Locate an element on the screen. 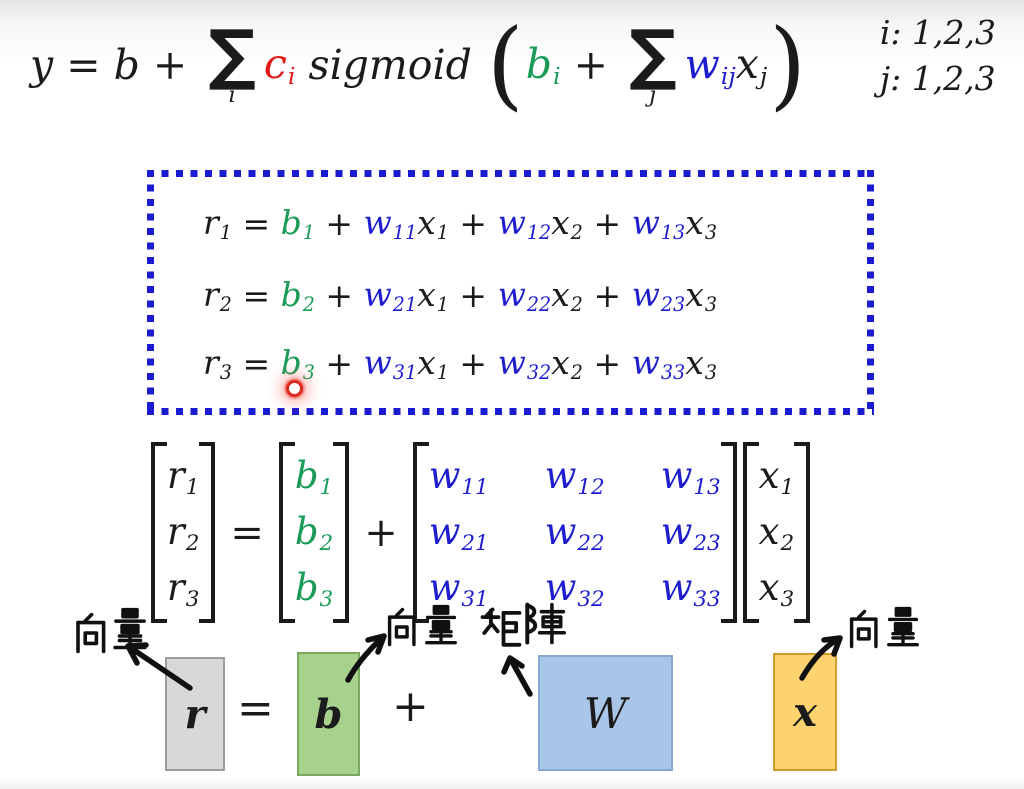 The height and width of the screenshot is (789, 1024). w-matrix-block: W is located at coordinates (605, 713).